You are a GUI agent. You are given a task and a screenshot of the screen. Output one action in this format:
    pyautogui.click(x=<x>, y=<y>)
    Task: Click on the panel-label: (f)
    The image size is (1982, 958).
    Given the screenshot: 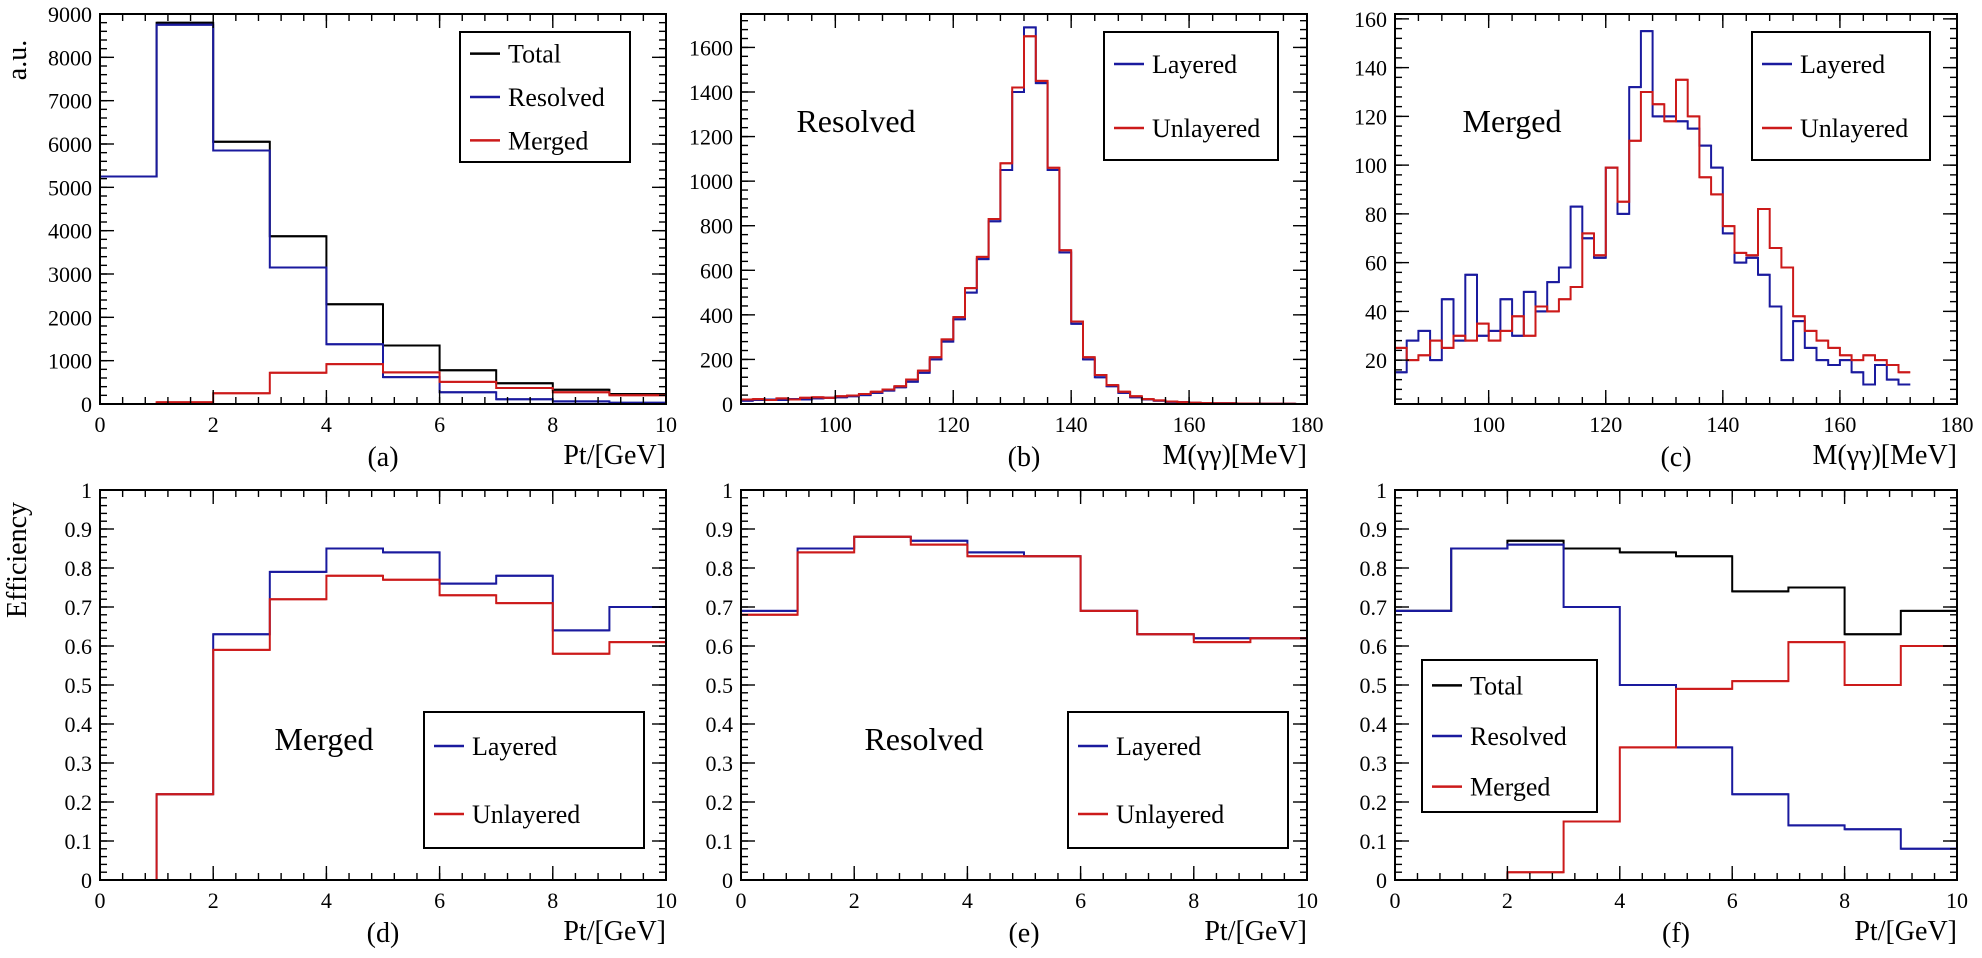 What is the action you would take?
    pyautogui.click(x=1676, y=933)
    